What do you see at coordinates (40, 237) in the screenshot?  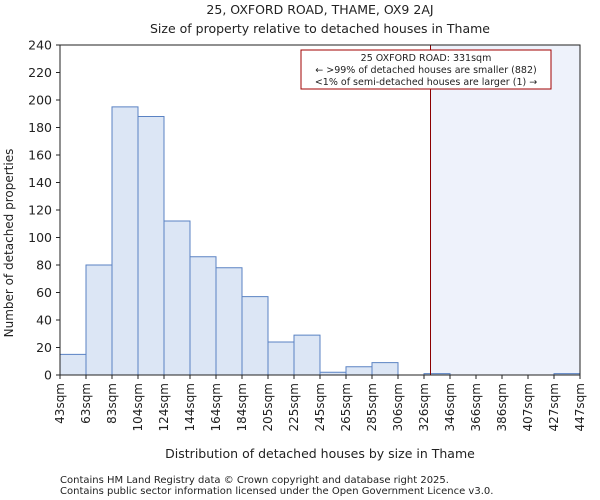 I see `y-tick-label: 100` at bounding box center [40, 237].